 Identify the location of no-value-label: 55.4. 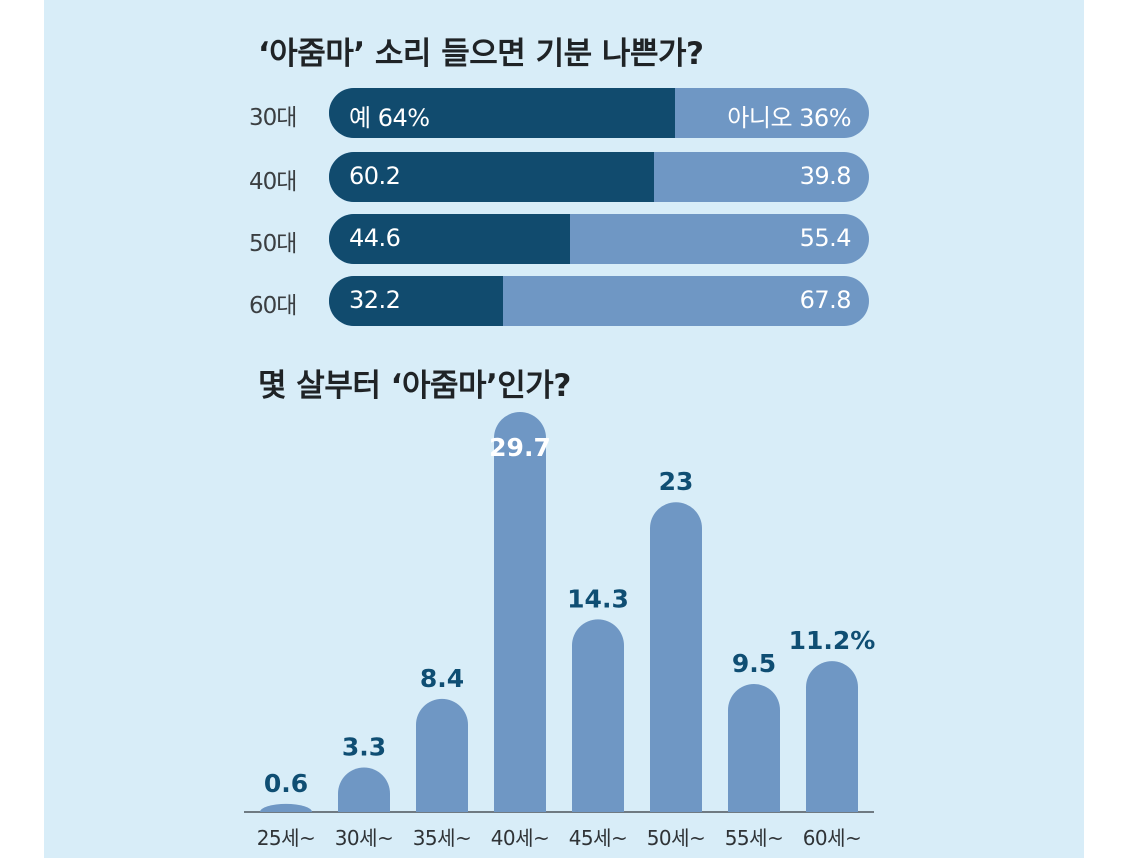
(825, 238).